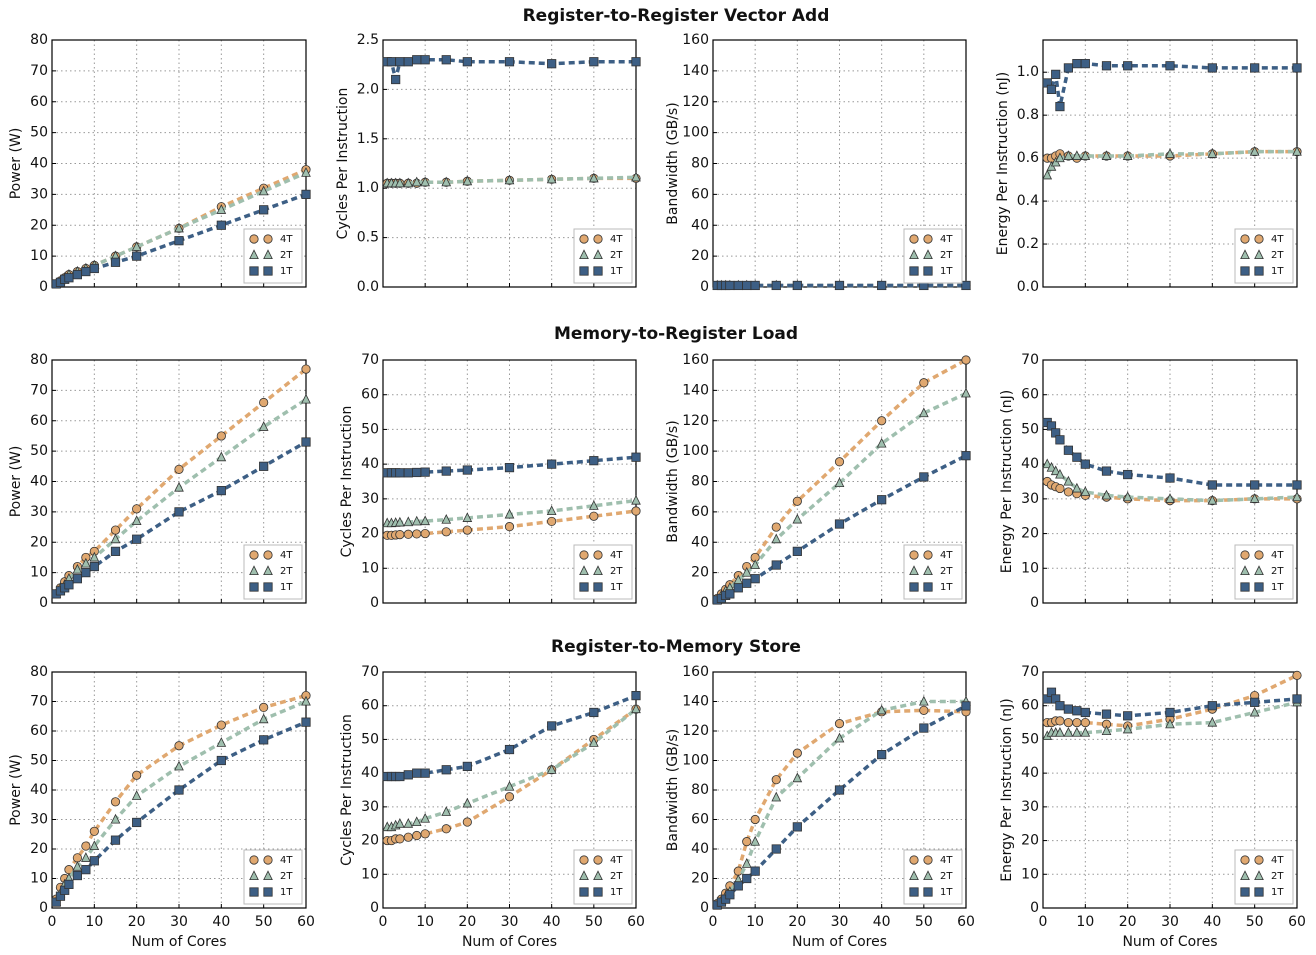  Describe the element at coordinates (383, 922) in the screenshot. I see `x-tick-label: 0` at that location.